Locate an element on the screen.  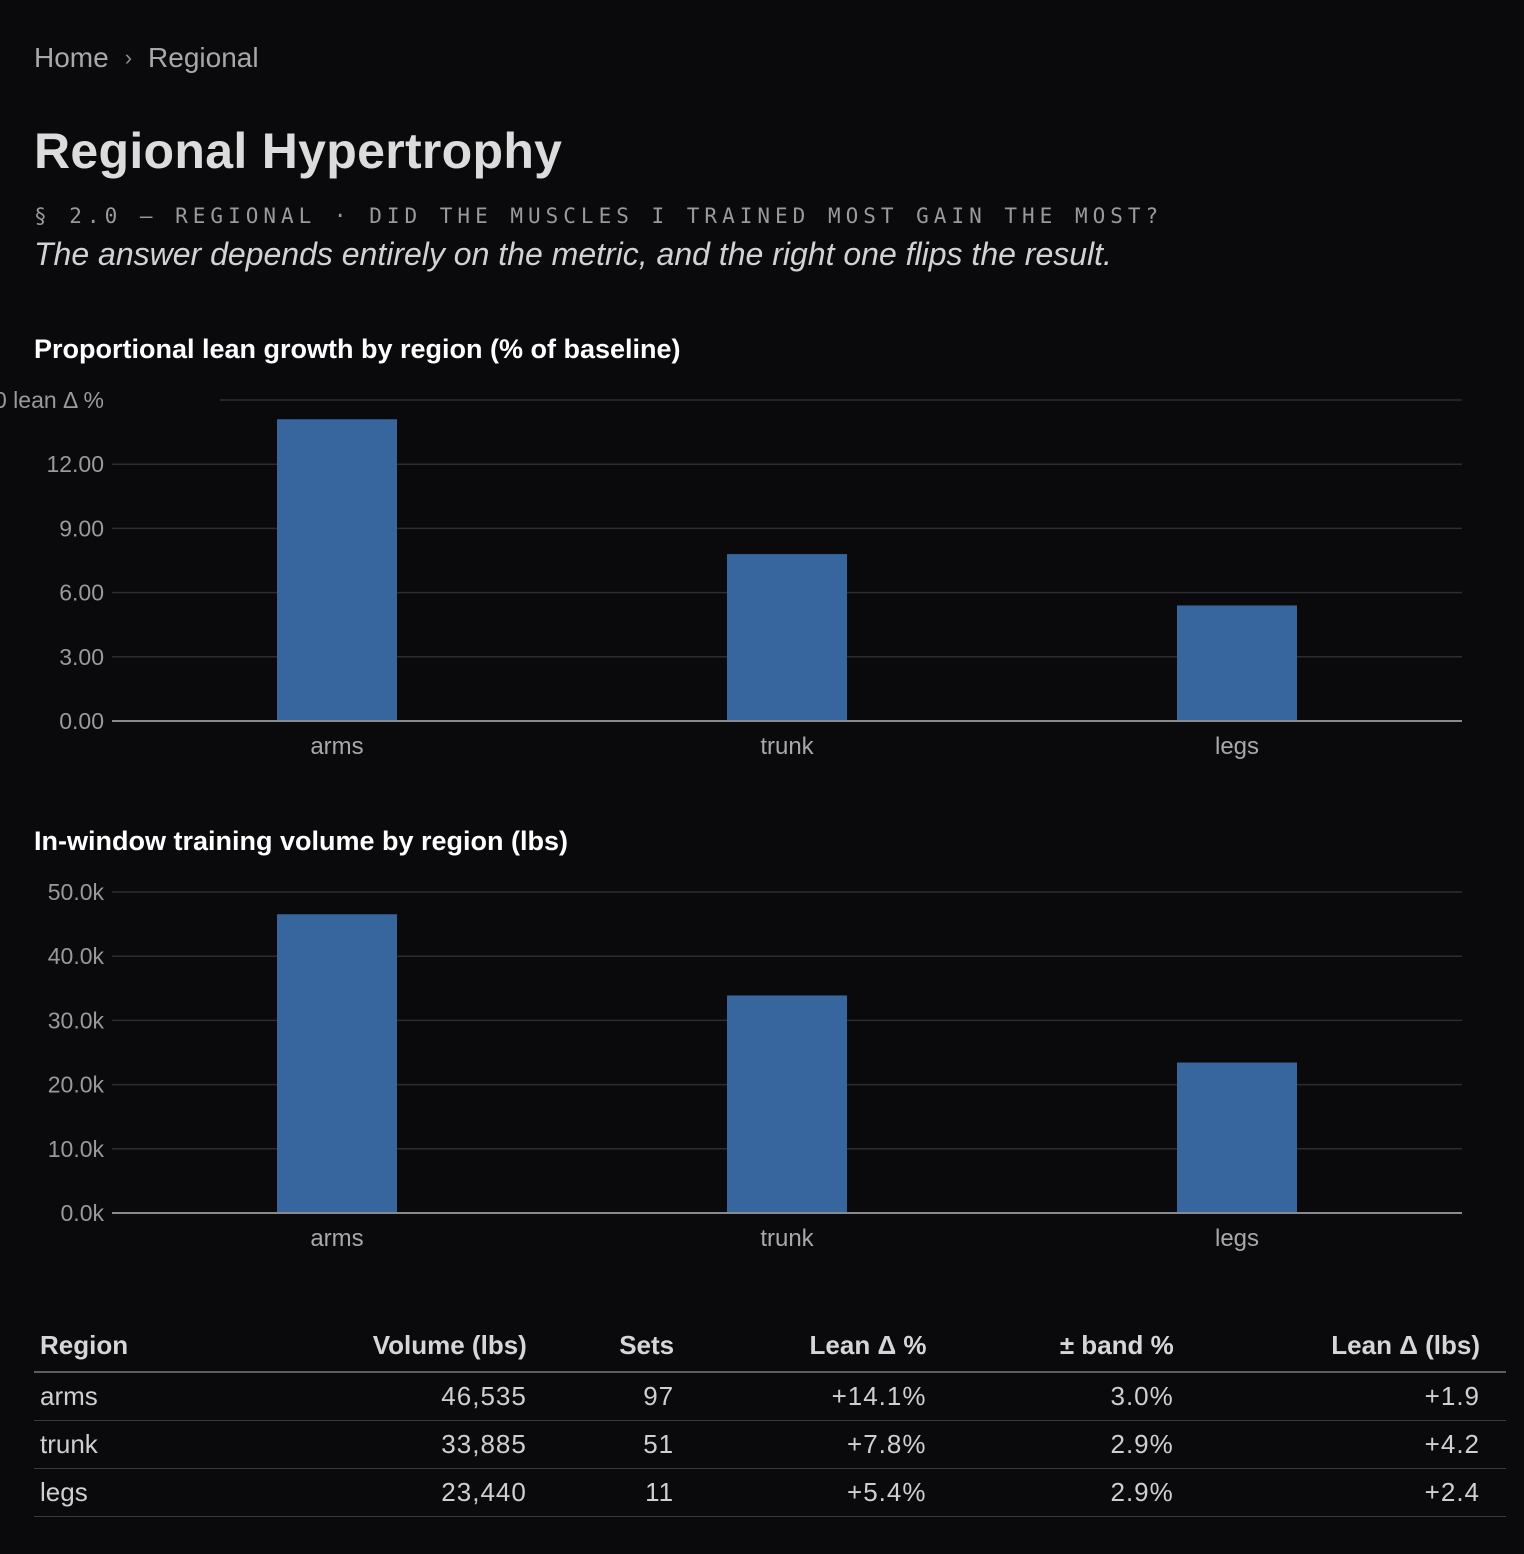
page-title: Regional Hypertrophy is located at coordinates (298, 151).